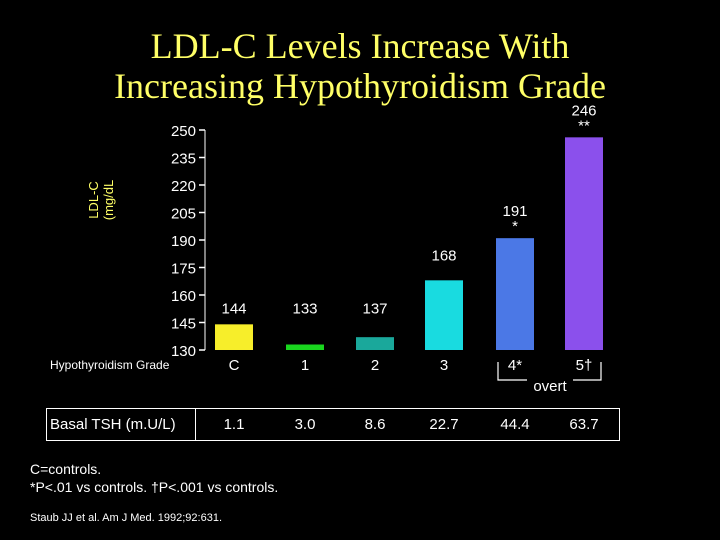  What do you see at coordinates (360, 46) in the screenshot?
I see `title-line-1: LDL-C Levels Increase With` at bounding box center [360, 46].